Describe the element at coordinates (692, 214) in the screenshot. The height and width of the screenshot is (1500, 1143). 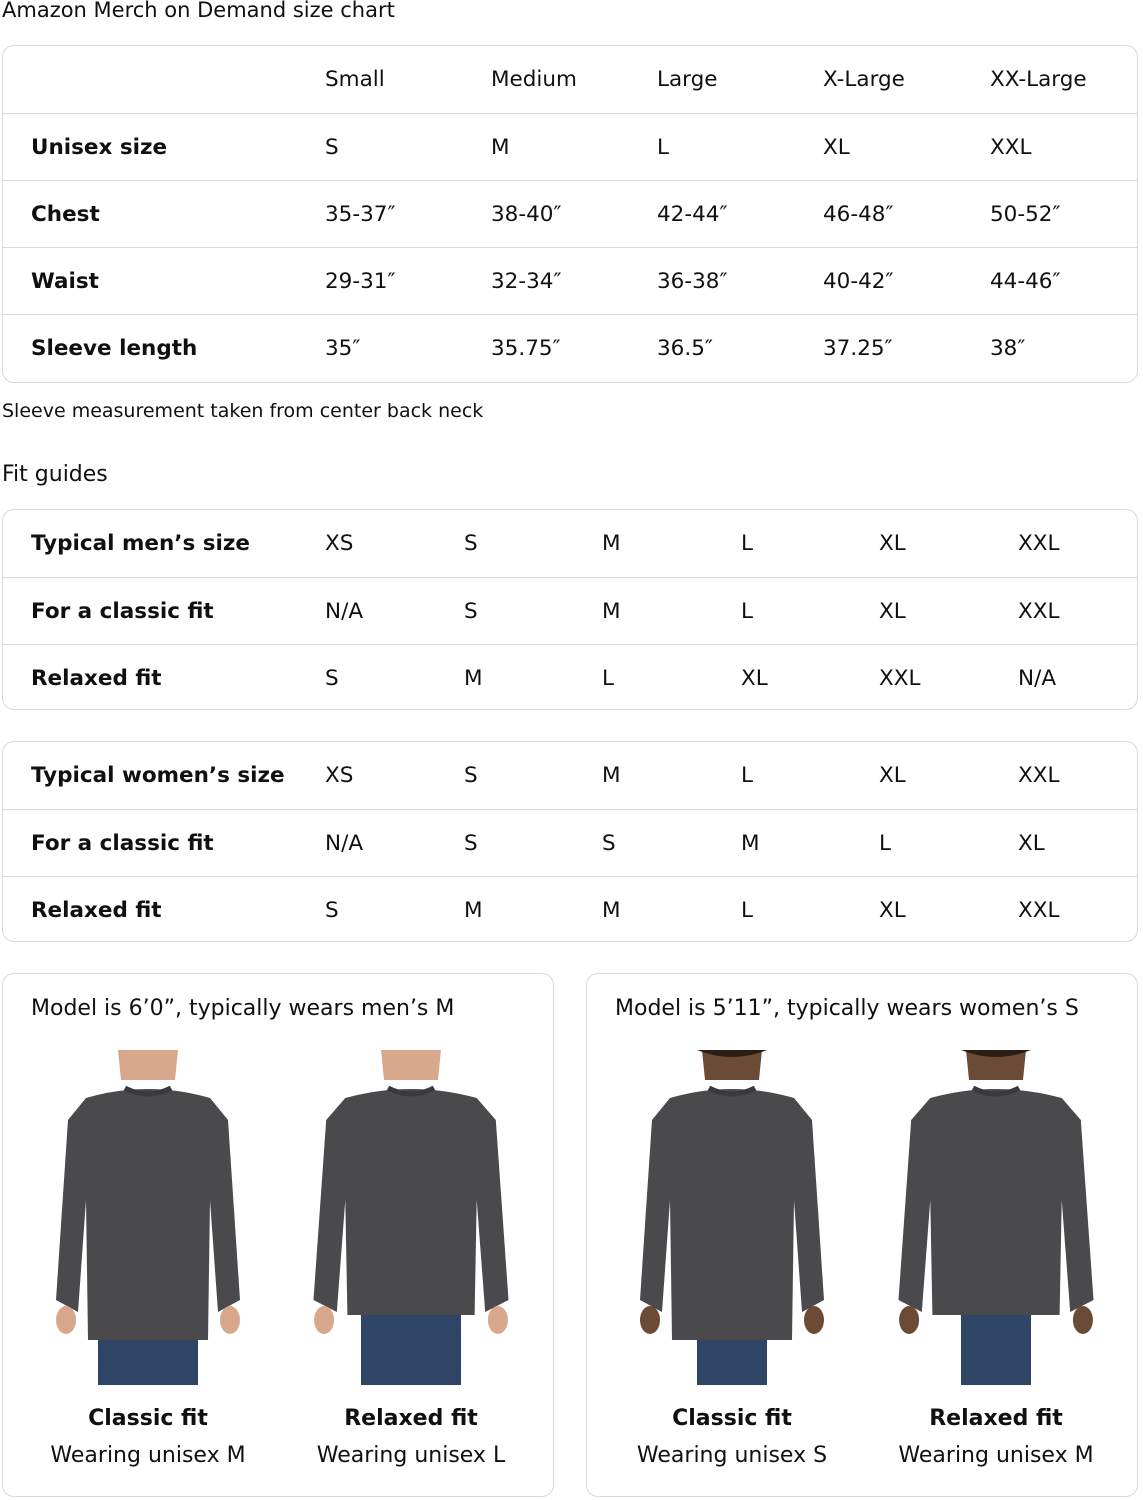
I see `table-cell: 42-44″` at that location.